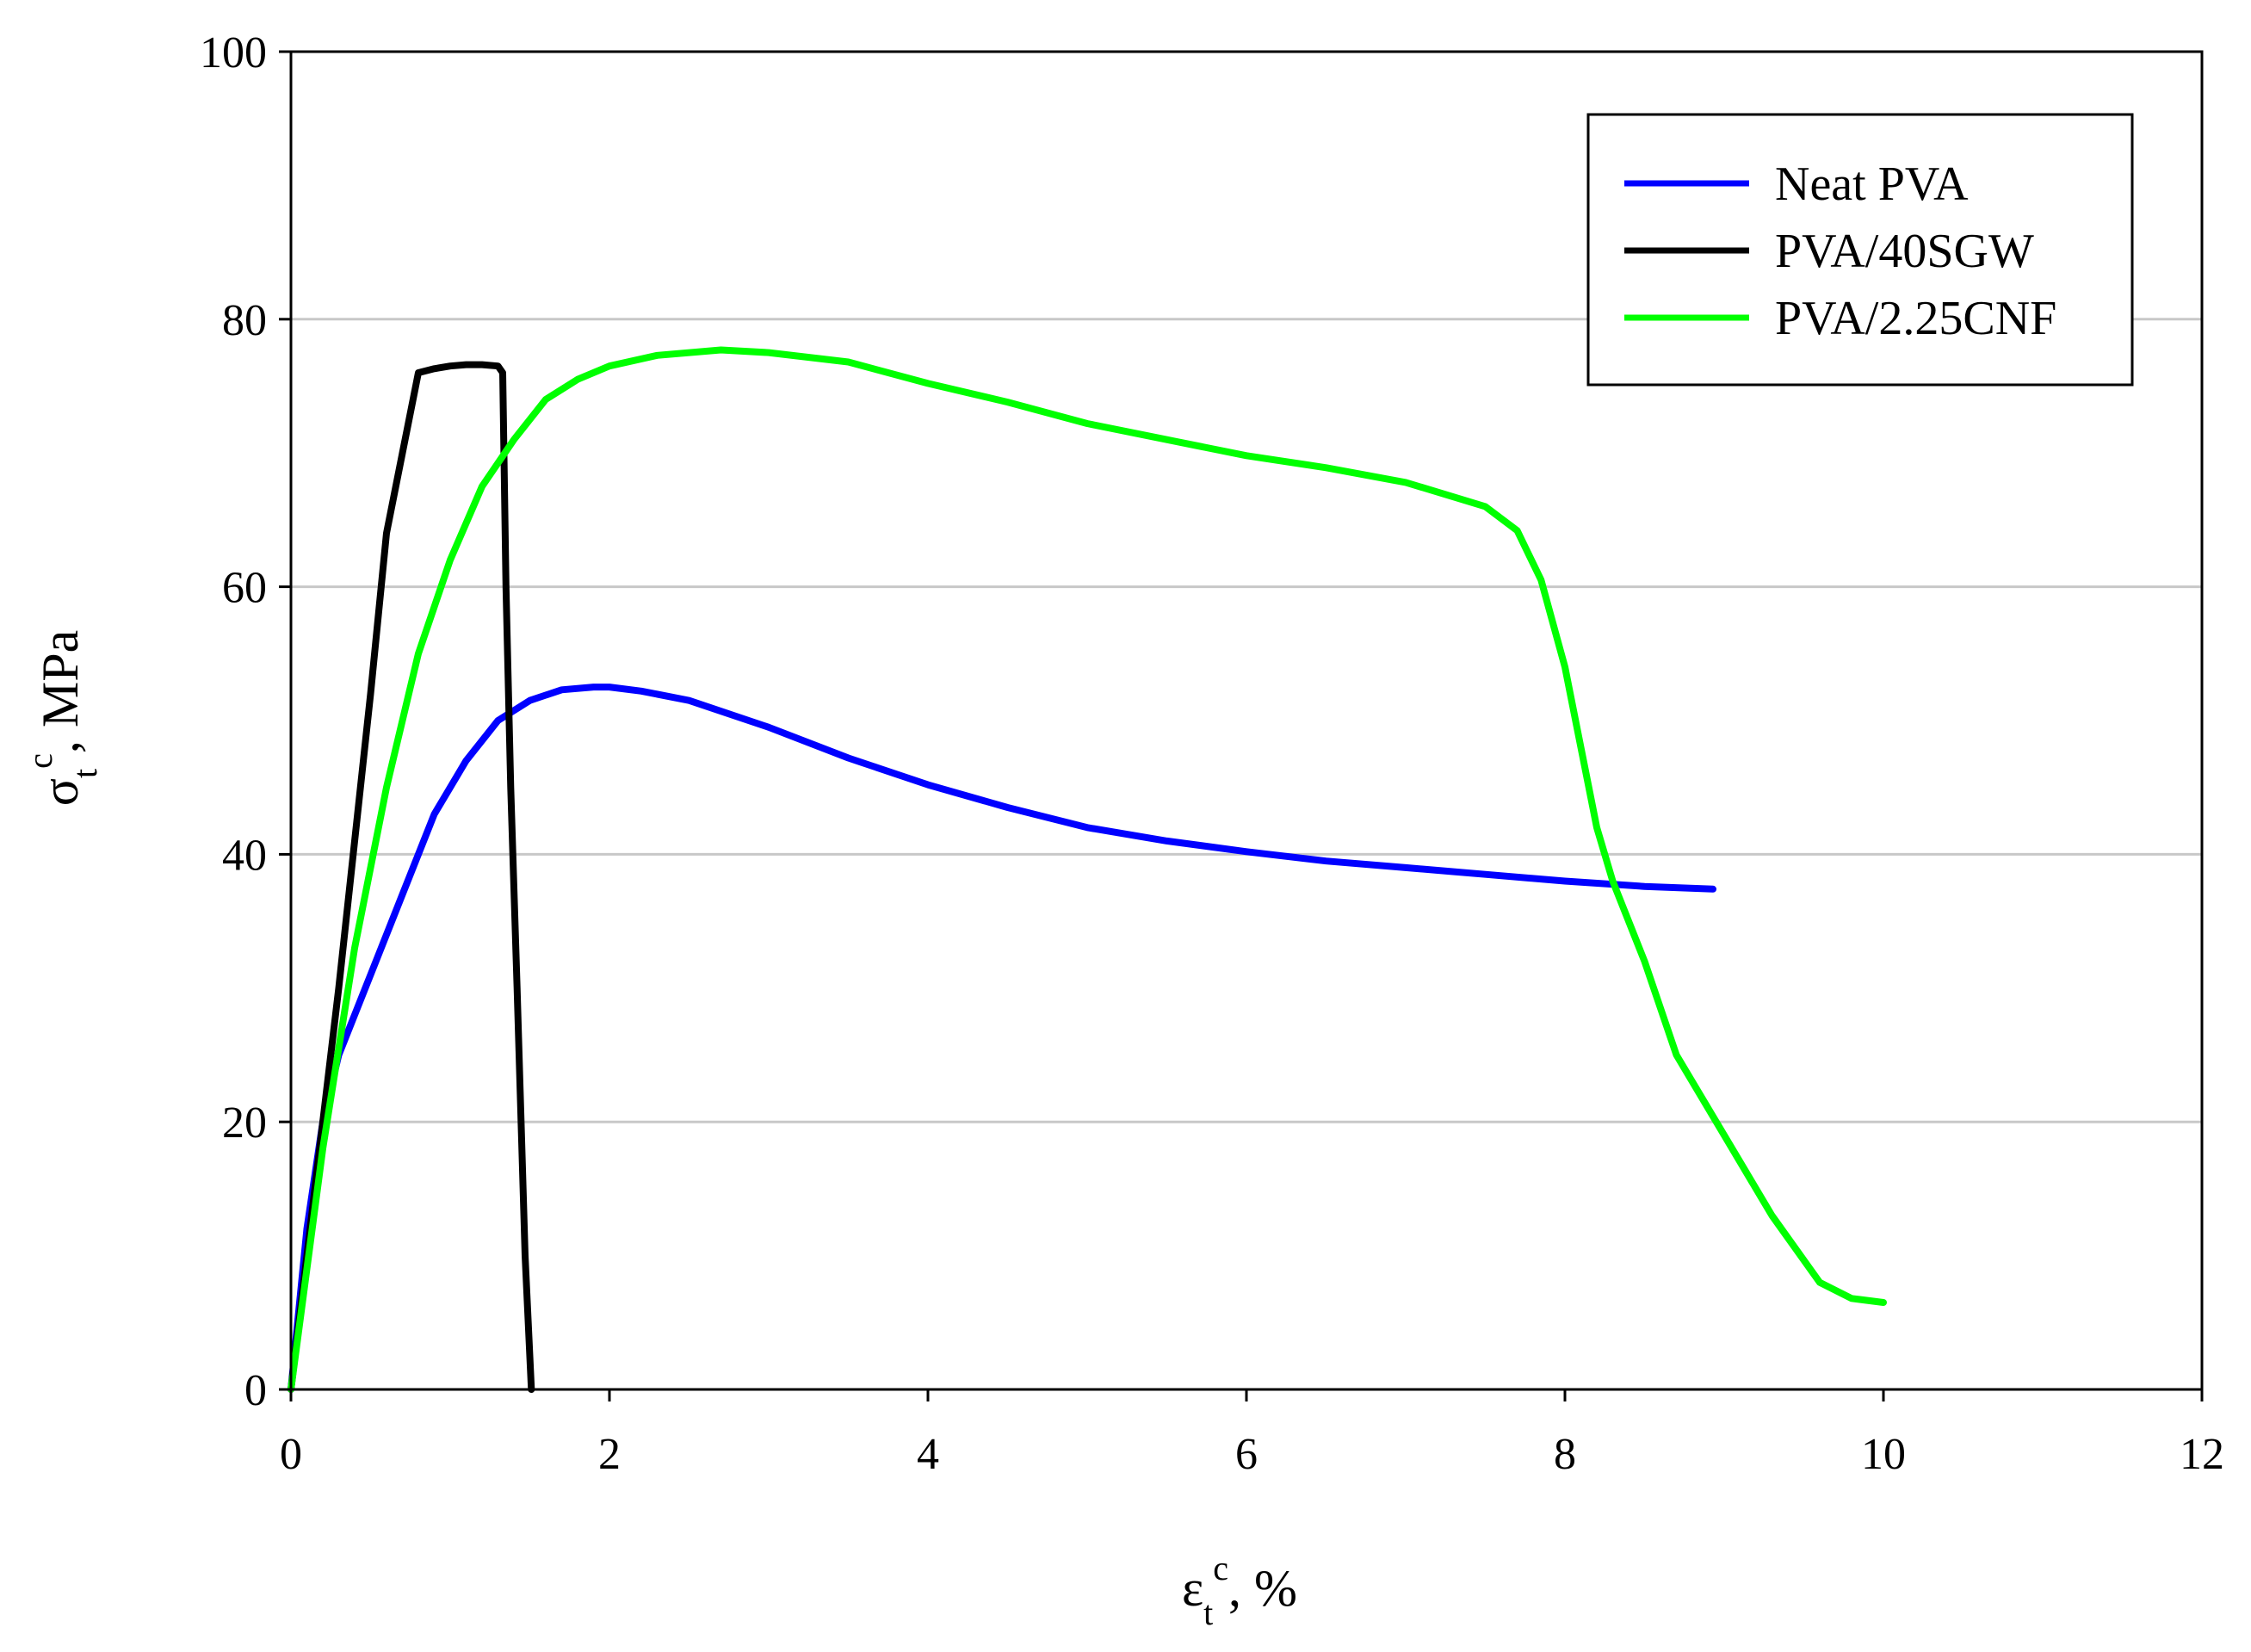 This screenshot has height=1652, width=2251. Describe the element at coordinates (1246, 1454) in the screenshot. I see `x-tick-label: 6` at that location.